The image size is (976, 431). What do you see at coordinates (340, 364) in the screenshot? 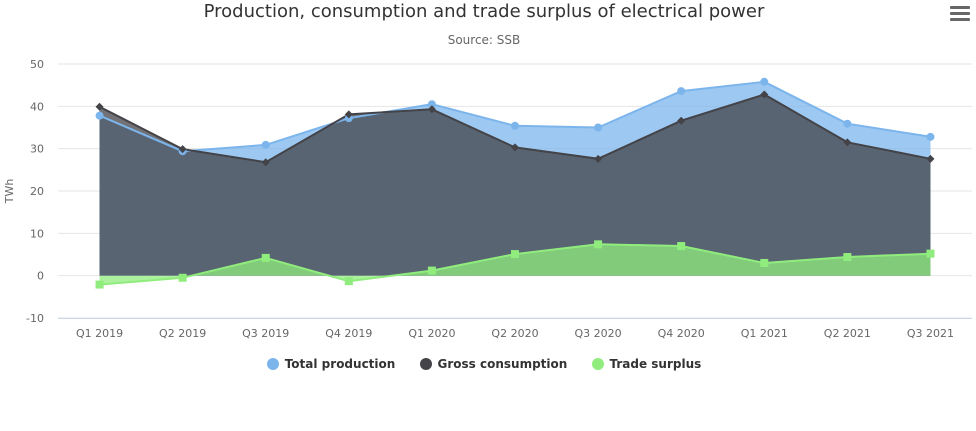
I see `legend-label: Total production` at bounding box center [340, 364].